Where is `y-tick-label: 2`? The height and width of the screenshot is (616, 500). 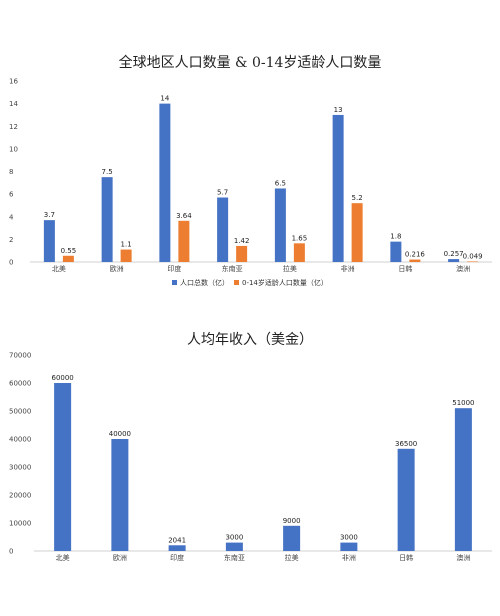
y-tick-label: 2 is located at coordinates (11, 240).